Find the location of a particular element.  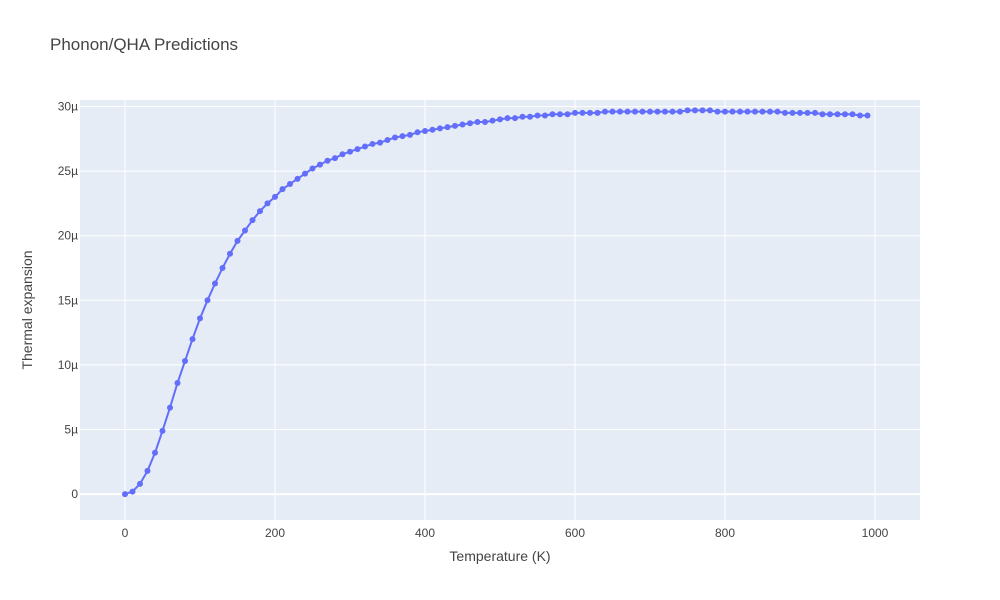

x-tick-label: 600 is located at coordinates (575, 533).